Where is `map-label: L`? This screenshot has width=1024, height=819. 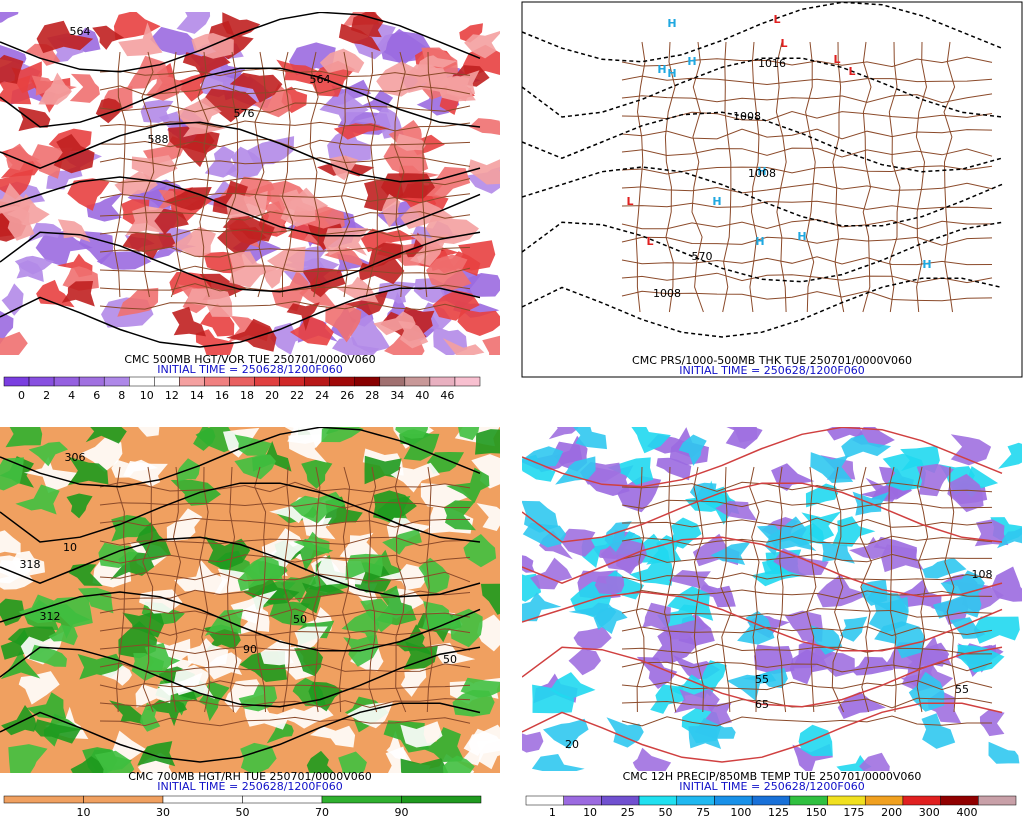
map-label: L is located at coordinates (649, 241).